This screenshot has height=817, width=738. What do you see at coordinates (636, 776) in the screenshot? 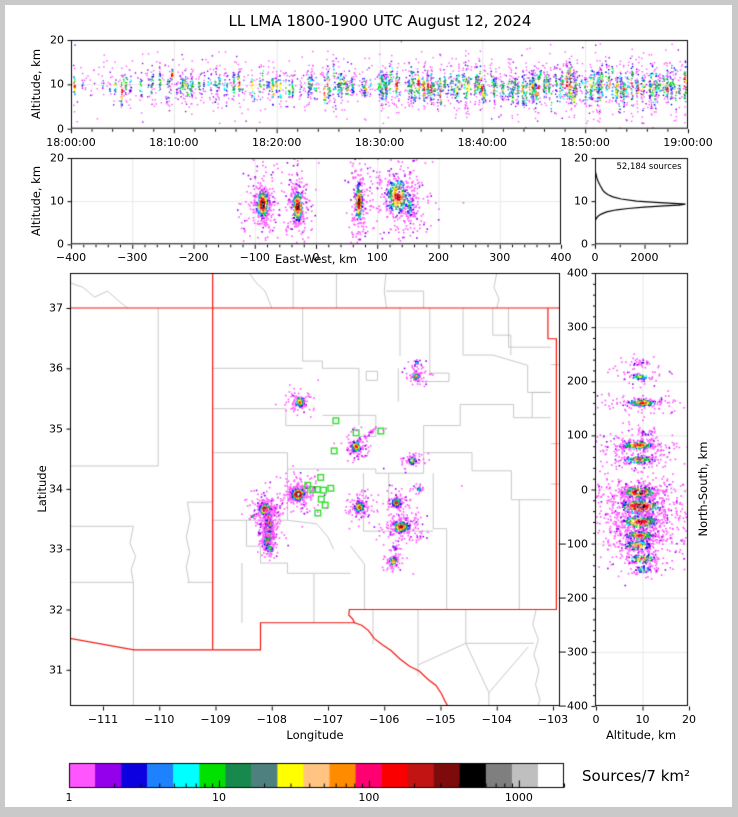
I see `colorbar-label: Sources/7 km²` at bounding box center [636, 776].